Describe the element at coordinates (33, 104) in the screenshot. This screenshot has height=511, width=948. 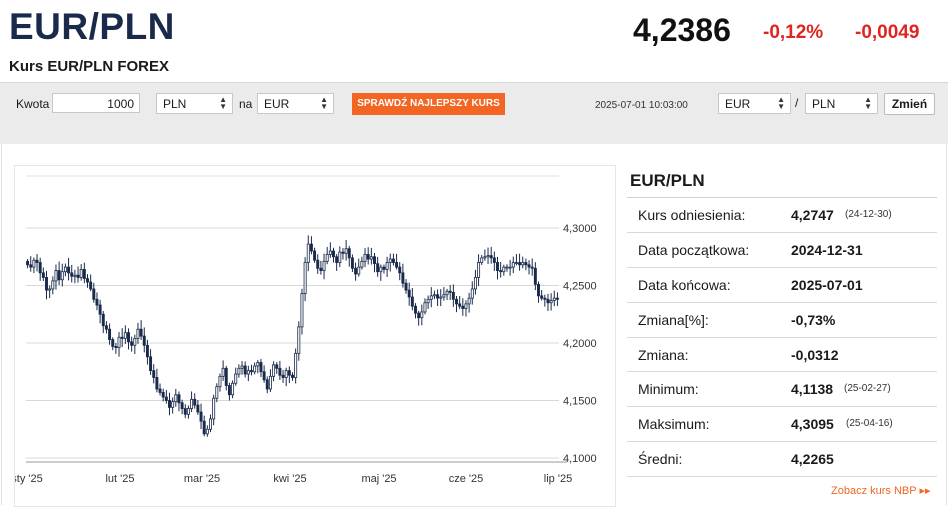
I see `amount-label: Kwota` at that location.